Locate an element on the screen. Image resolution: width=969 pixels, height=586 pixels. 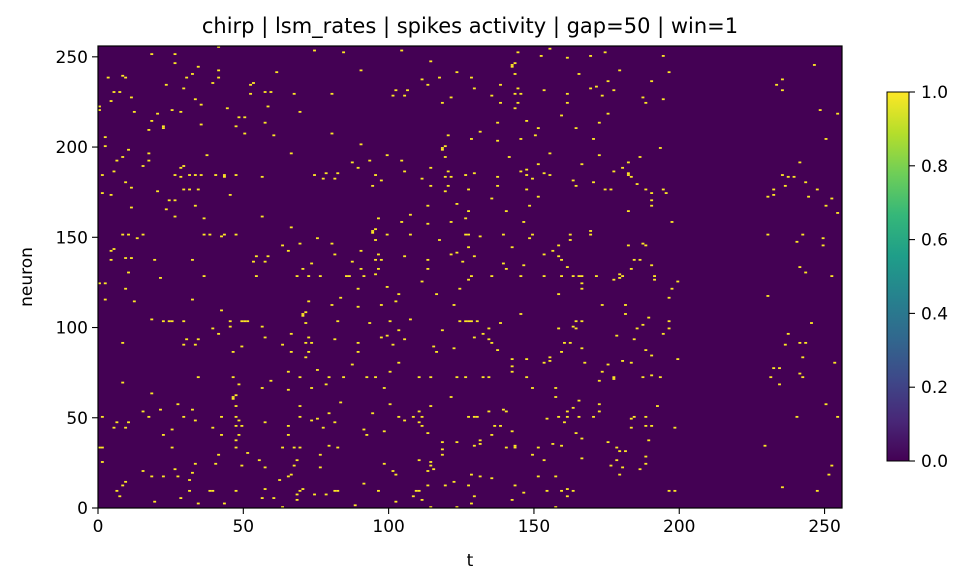
x-tick-label: 250 is located at coordinates (824, 527).